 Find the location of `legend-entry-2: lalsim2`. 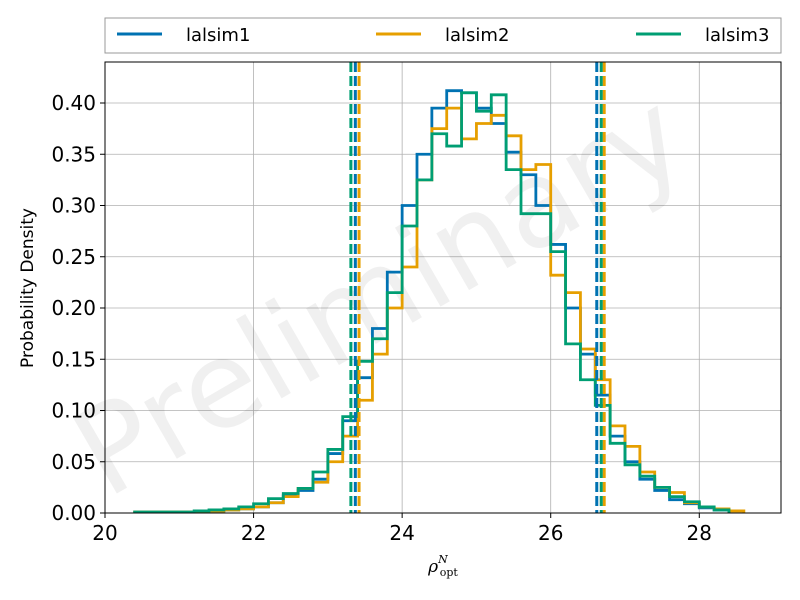

legend-entry-2: lalsim2 is located at coordinates (442, 35).